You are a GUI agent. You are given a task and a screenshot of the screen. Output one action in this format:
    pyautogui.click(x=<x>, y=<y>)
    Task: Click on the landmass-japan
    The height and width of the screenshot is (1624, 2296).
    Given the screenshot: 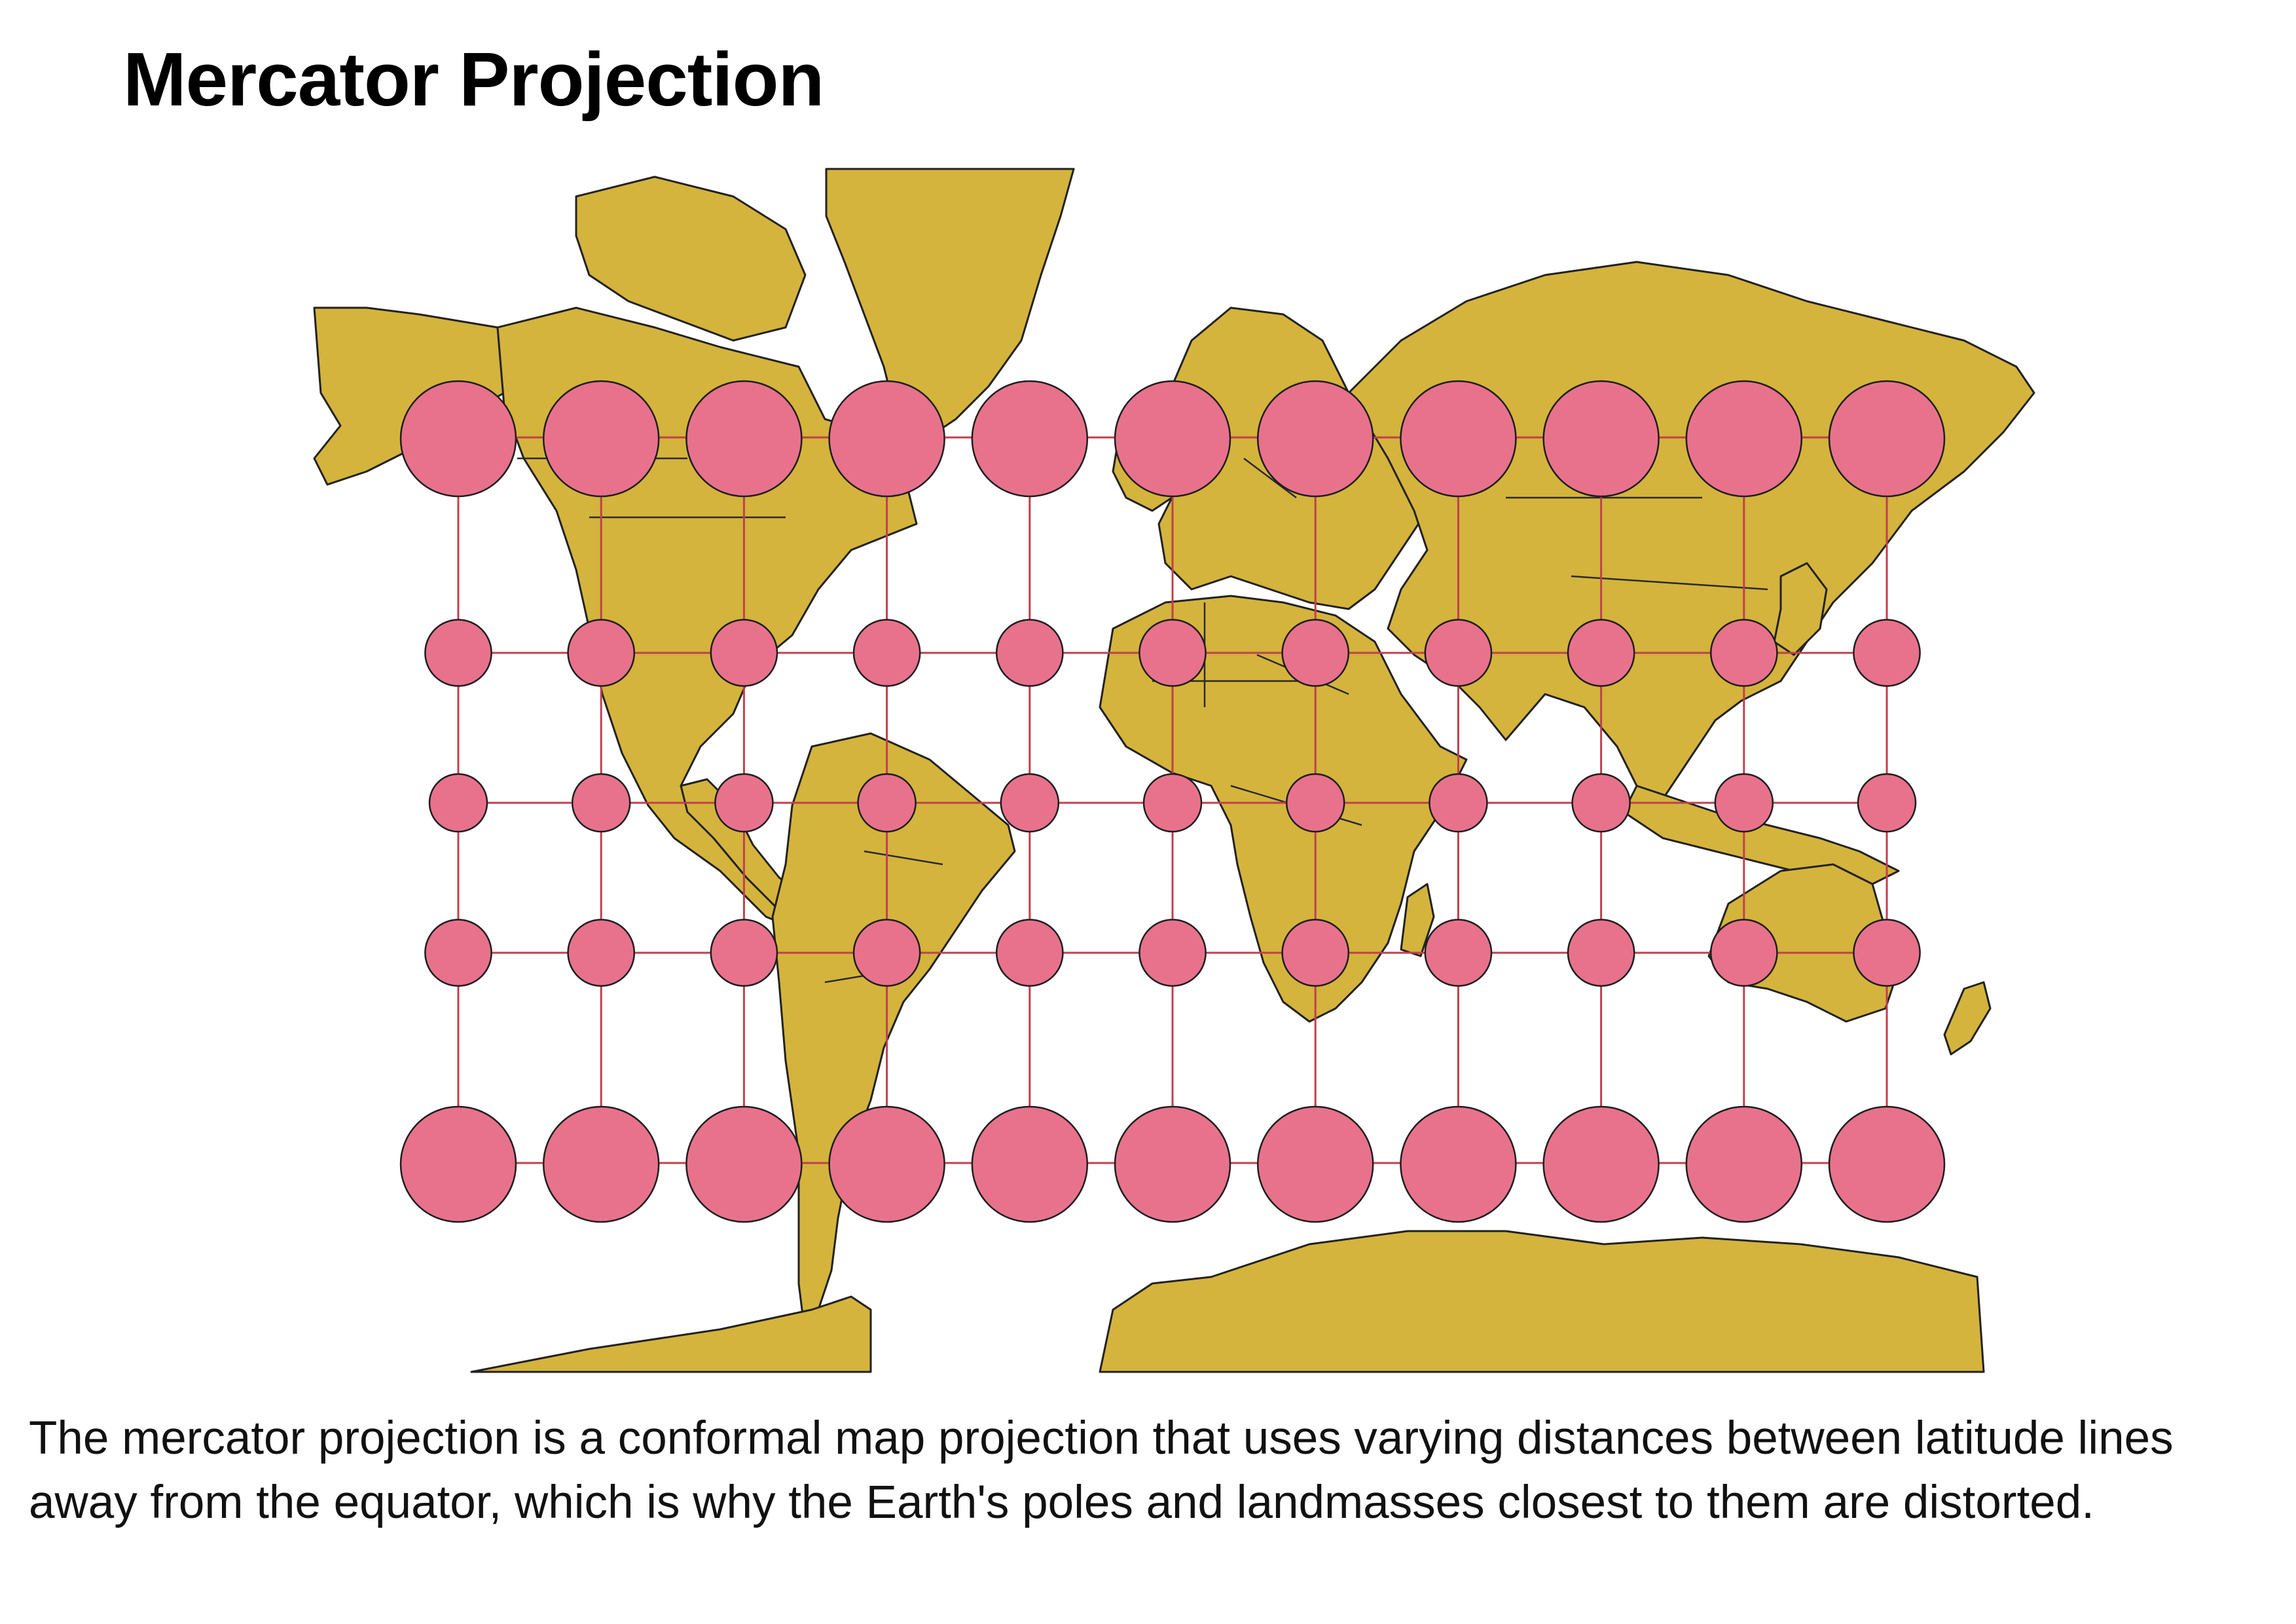 What is the action you would take?
    pyautogui.click(x=1800, y=609)
    